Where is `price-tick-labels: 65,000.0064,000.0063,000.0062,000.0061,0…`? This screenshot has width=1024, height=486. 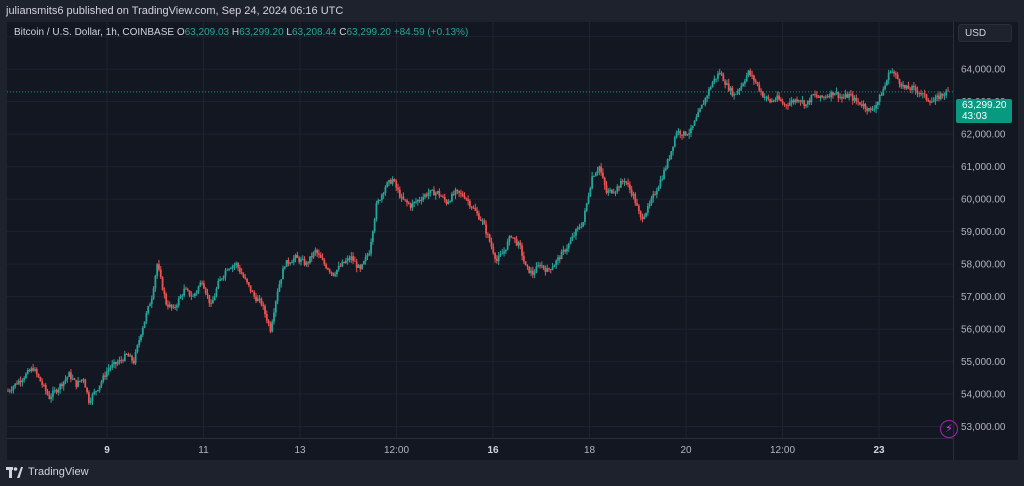
price-tick-labels: 65,000.0064,000.0063,000.0062,000.0061,0… is located at coordinates (983, 232).